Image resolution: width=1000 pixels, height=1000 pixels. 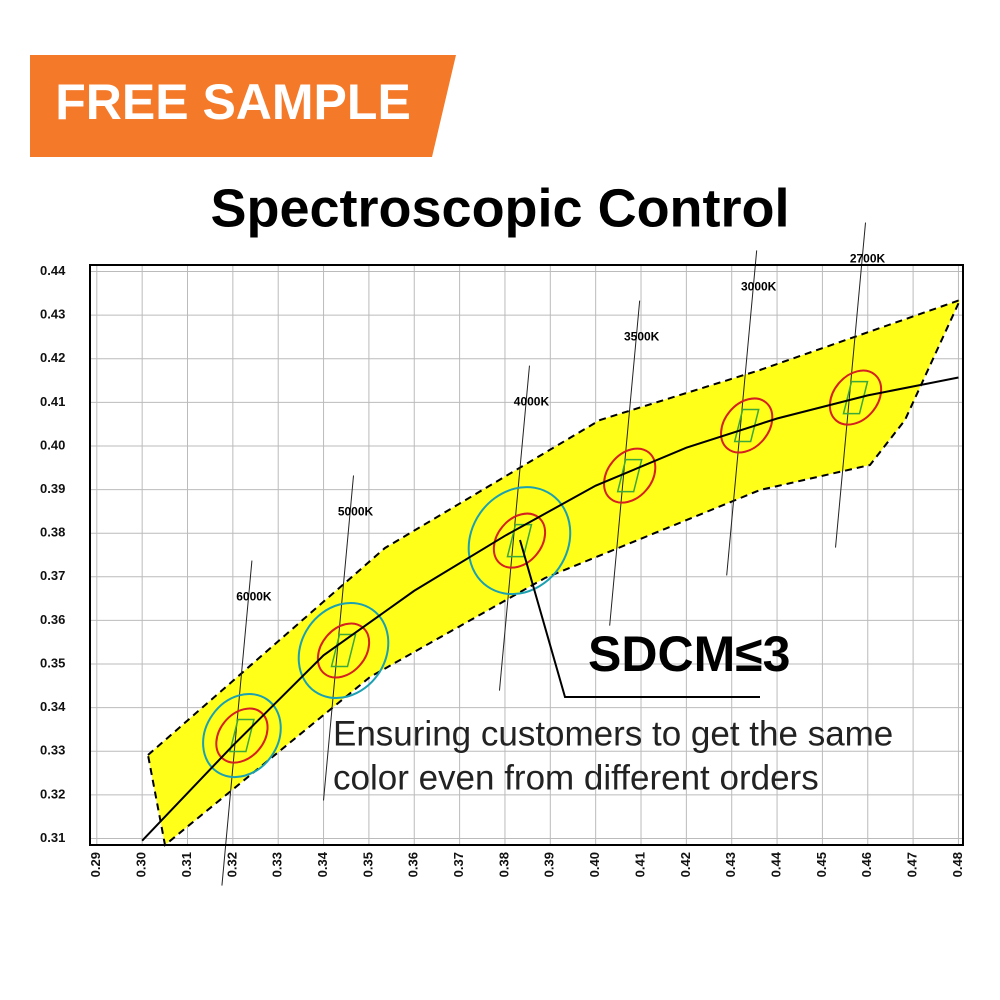 I want to click on x-tick-label: 0.37, so click(x=458, y=864).